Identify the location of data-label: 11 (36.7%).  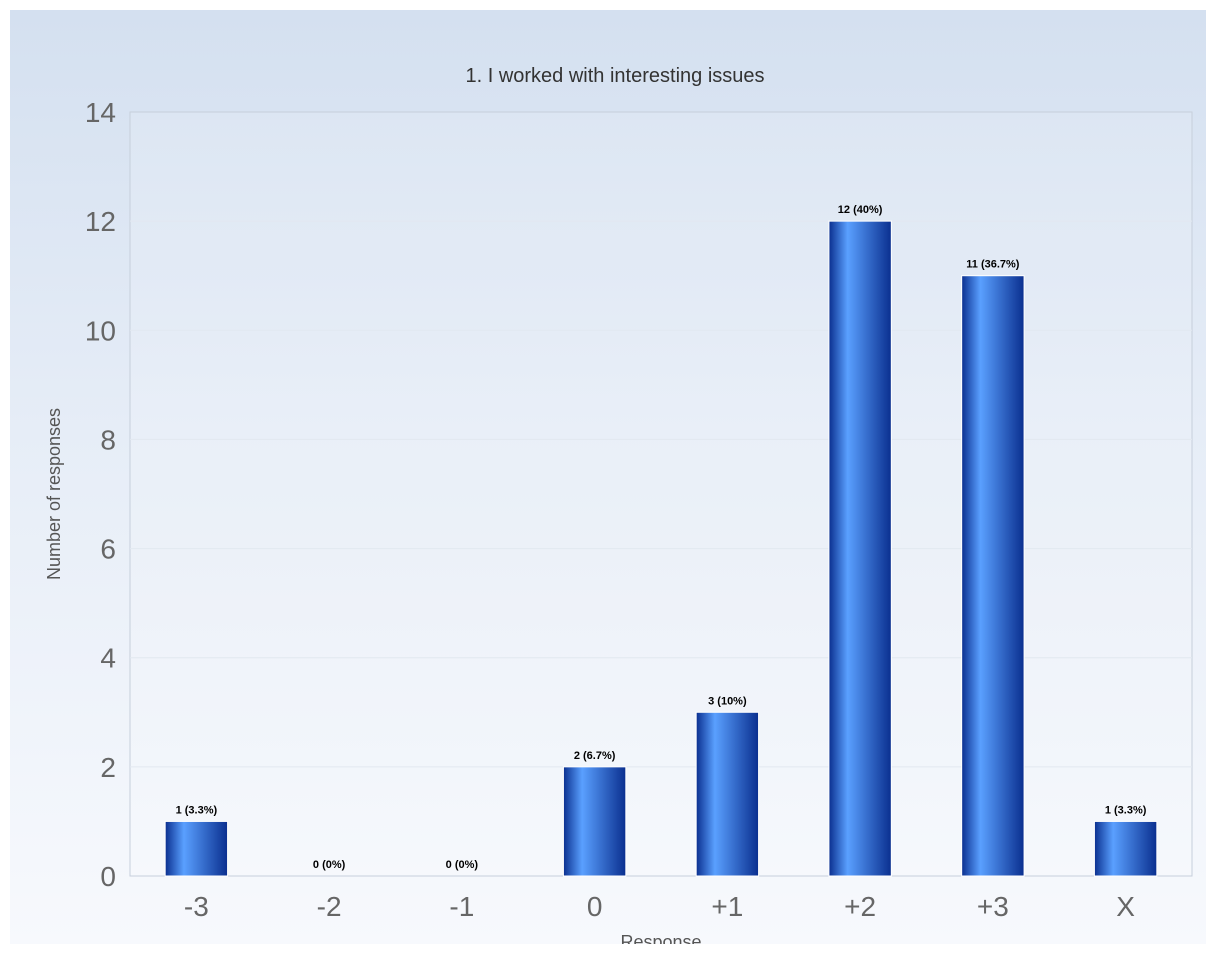
(993, 265).